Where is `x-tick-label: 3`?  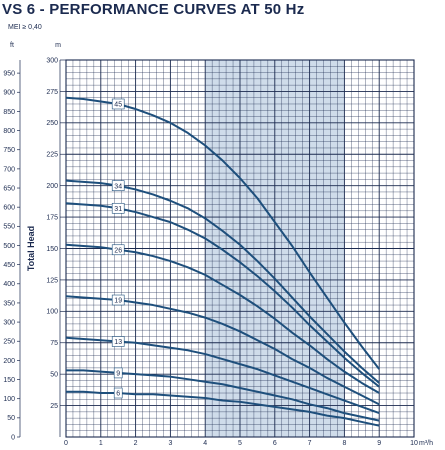
x-tick-label: 3 is located at coordinates (170, 443).